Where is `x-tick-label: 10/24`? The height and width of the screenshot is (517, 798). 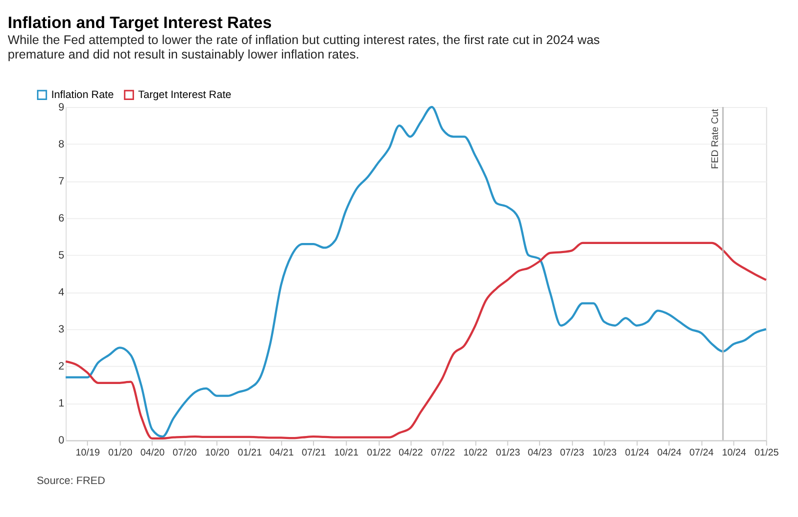
x-tick-label: 10/24 is located at coordinates (734, 452).